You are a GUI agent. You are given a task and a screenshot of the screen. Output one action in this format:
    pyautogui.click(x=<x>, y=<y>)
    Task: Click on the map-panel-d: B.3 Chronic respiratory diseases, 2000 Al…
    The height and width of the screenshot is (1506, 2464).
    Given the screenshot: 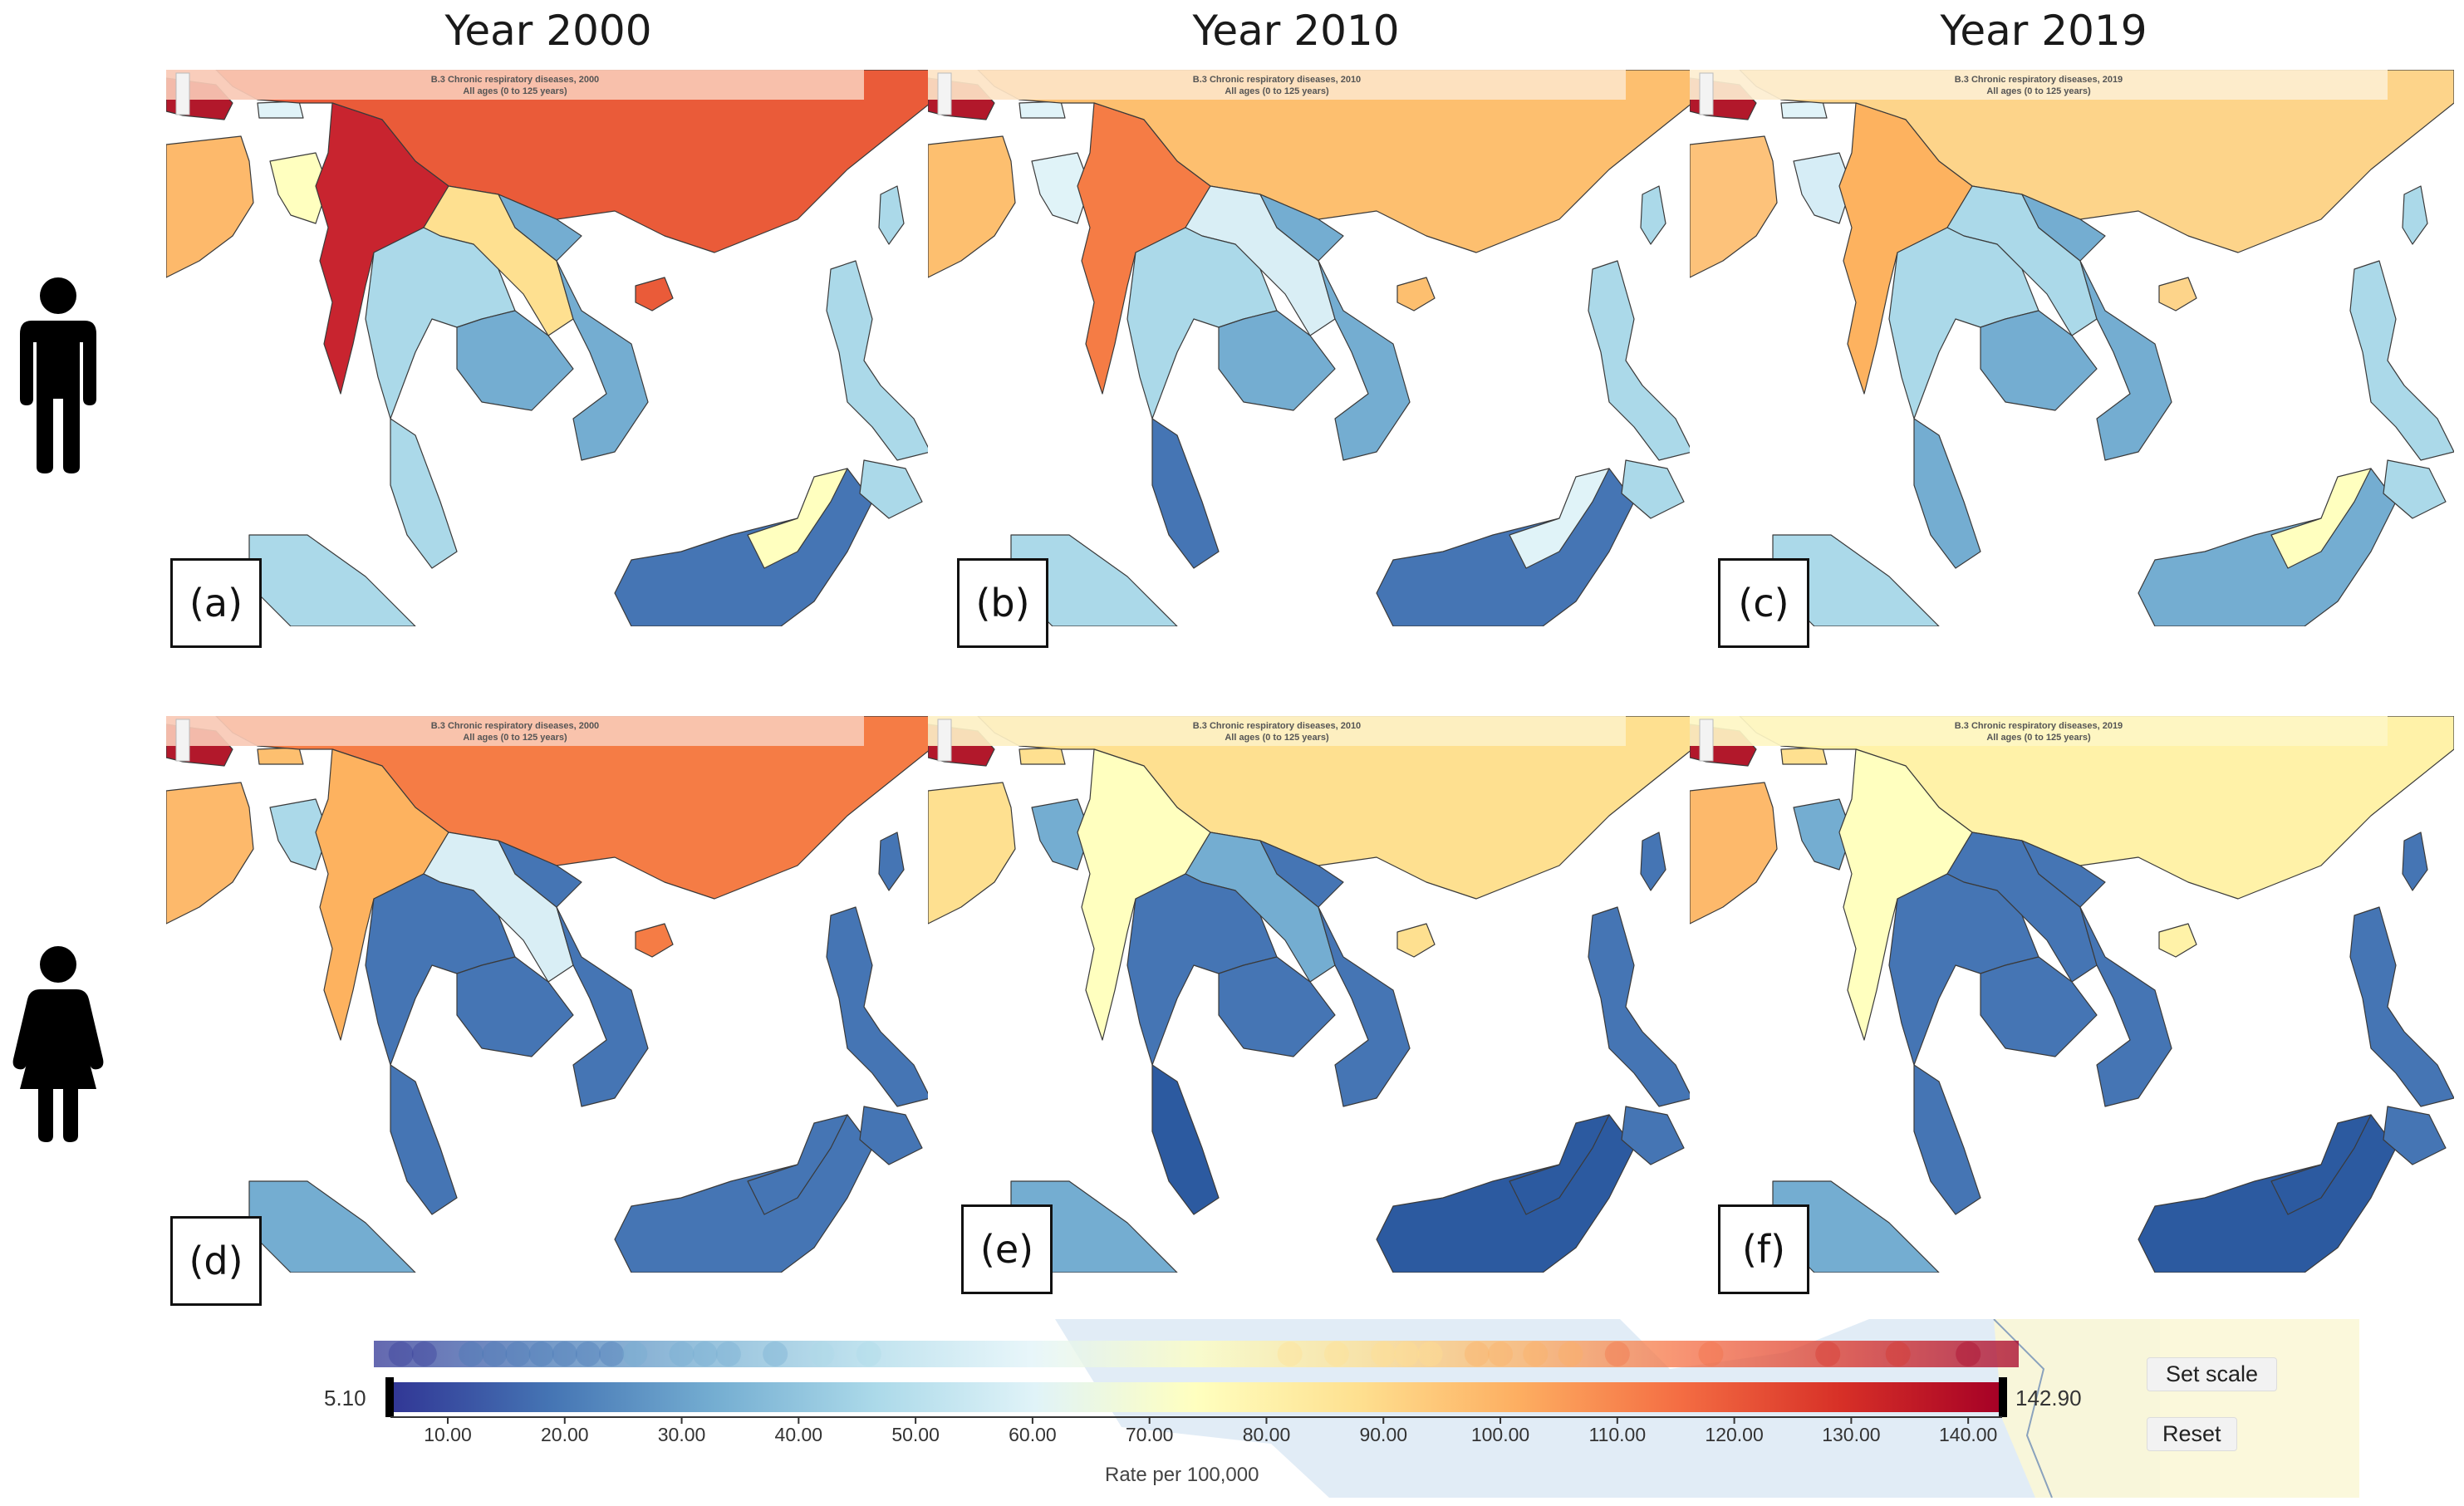 What is the action you would take?
    pyautogui.click(x=548, y=994)
    